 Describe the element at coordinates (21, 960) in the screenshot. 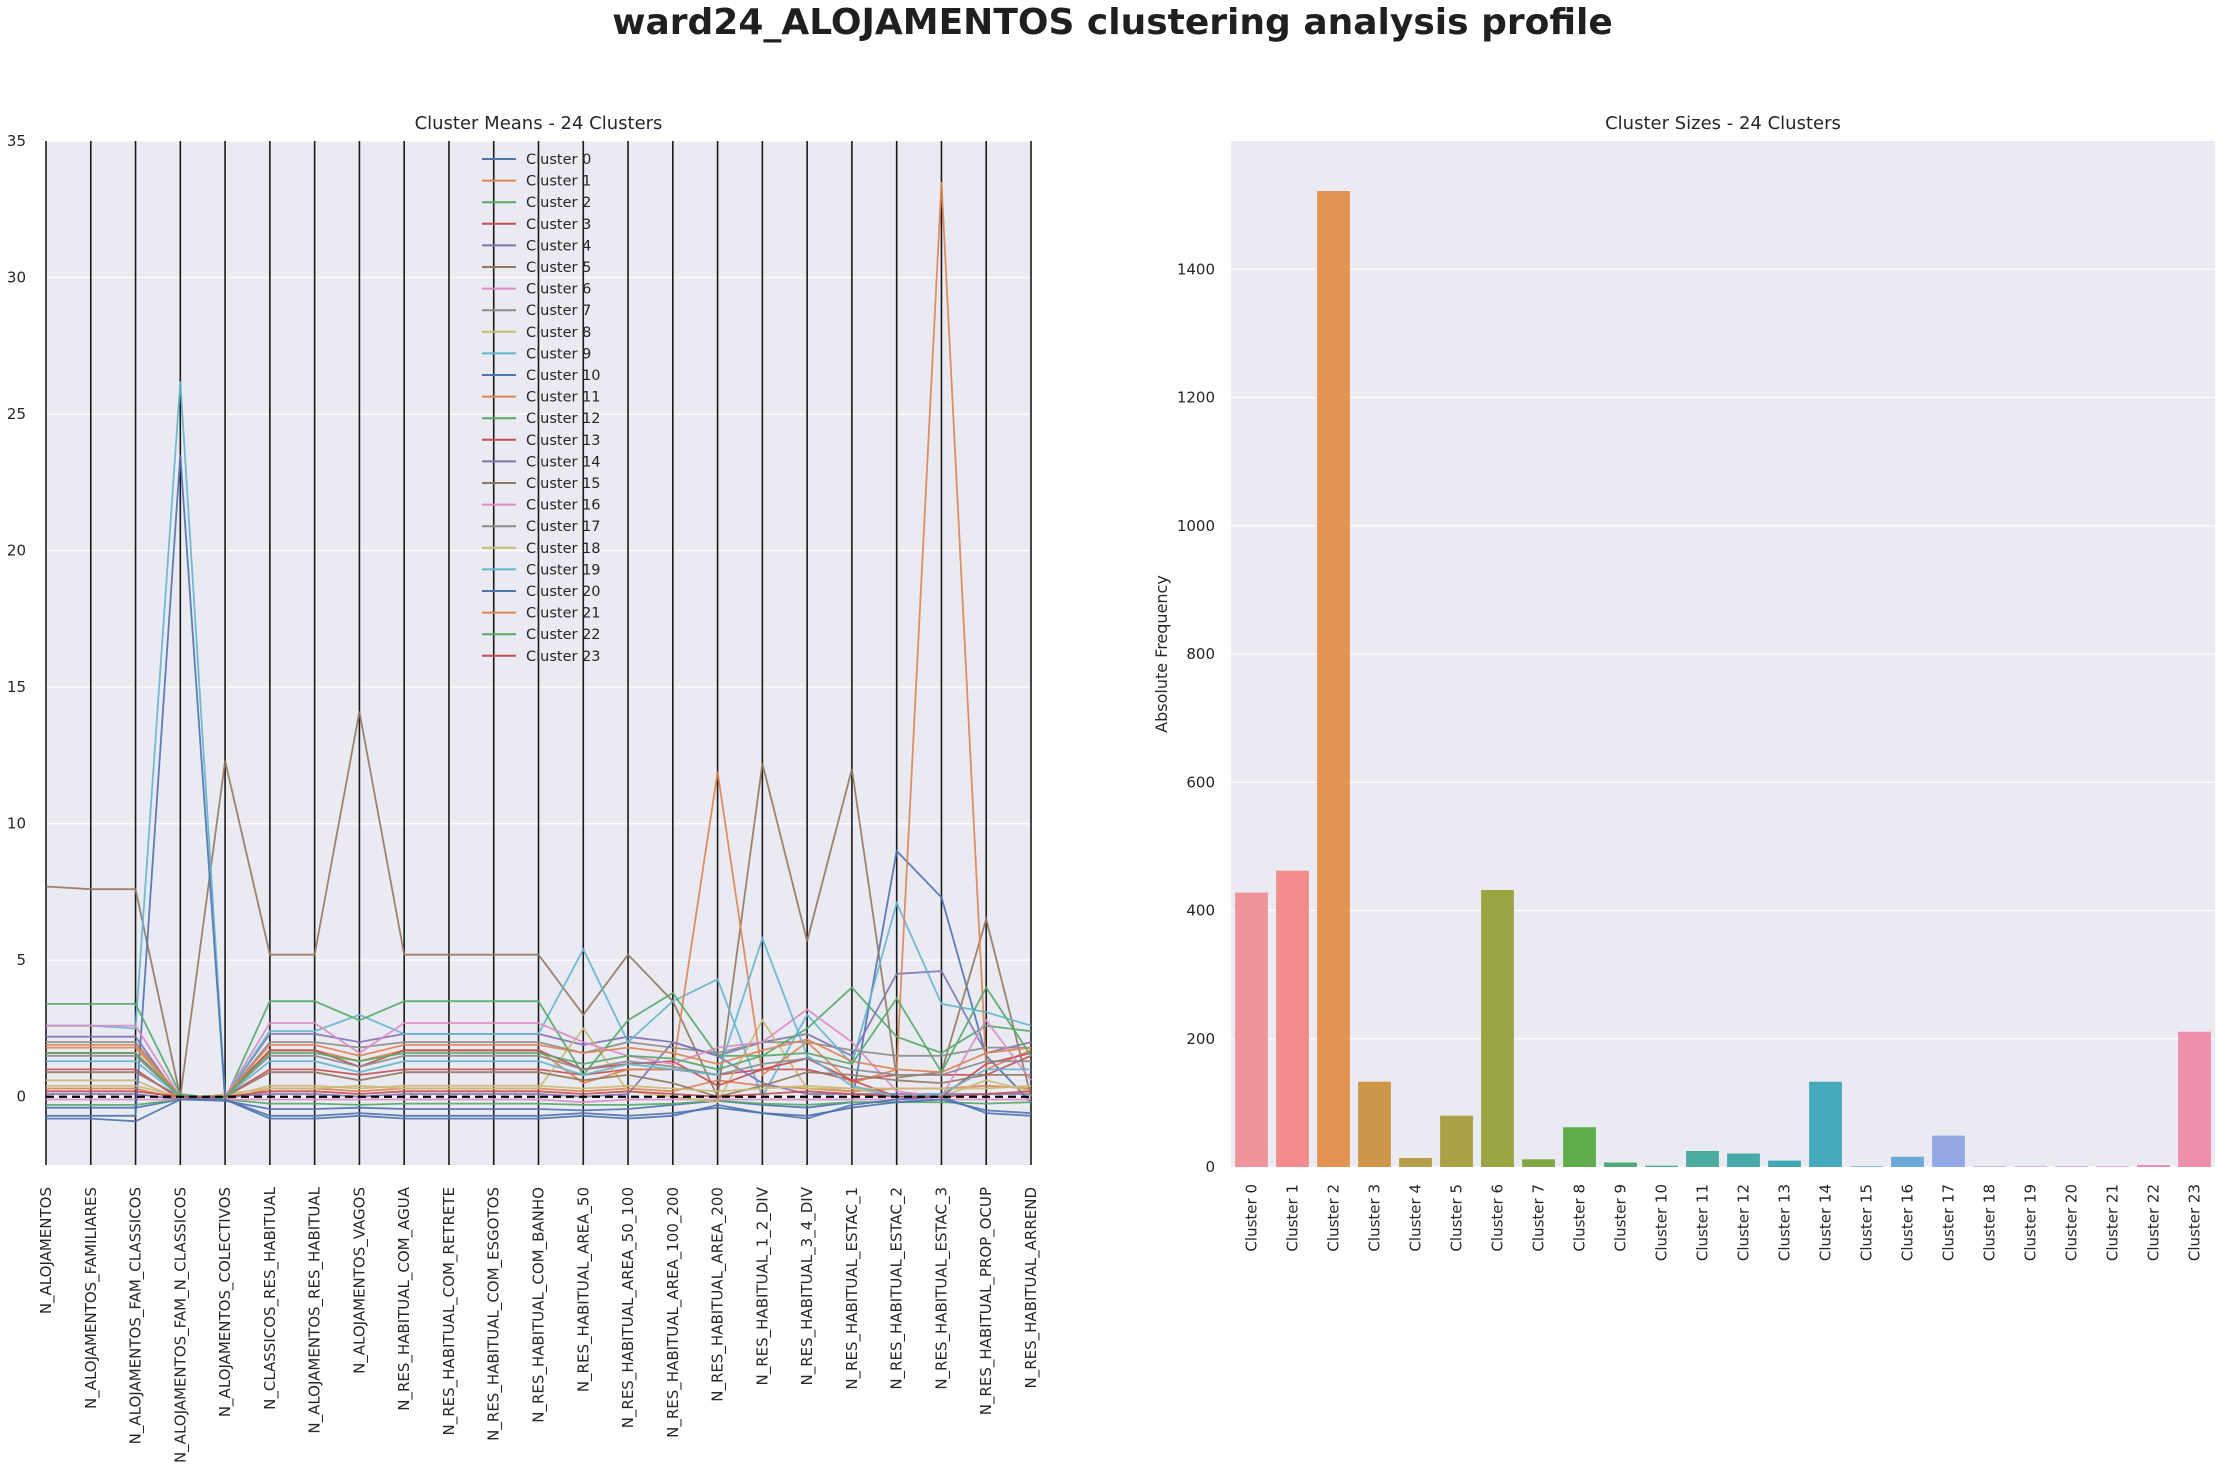

I see `y-tick-label: 5` at that location.